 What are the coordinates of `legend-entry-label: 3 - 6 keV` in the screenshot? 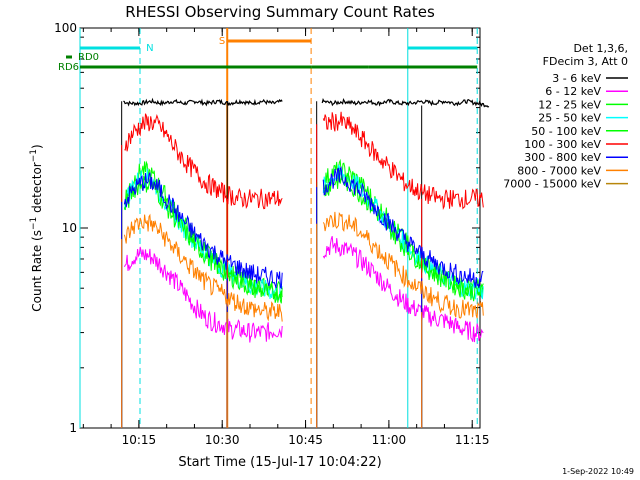 It's located at (576, 78).